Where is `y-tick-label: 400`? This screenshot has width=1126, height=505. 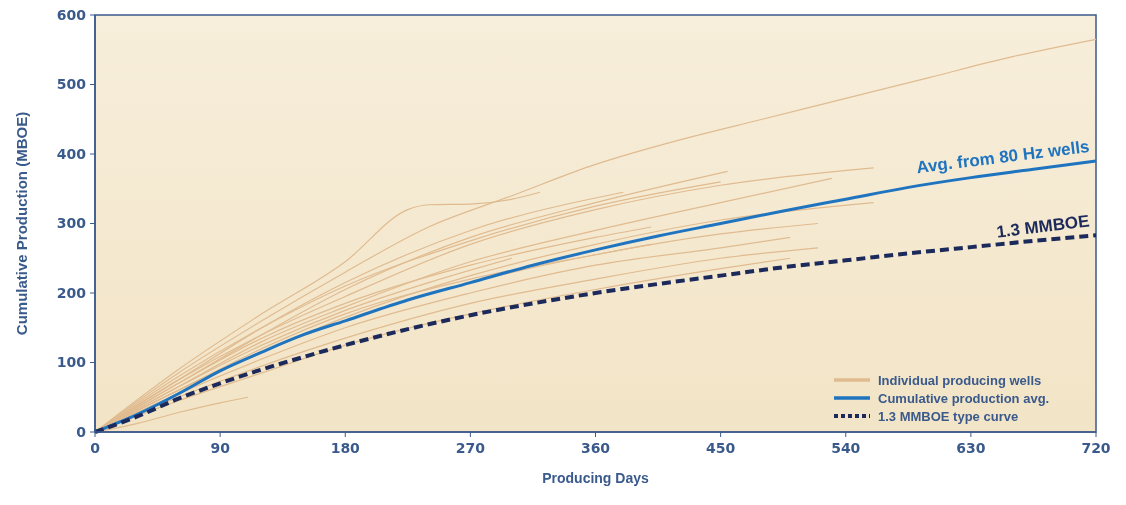 y-tick-label: 400 is located at coordinates (71, 153).